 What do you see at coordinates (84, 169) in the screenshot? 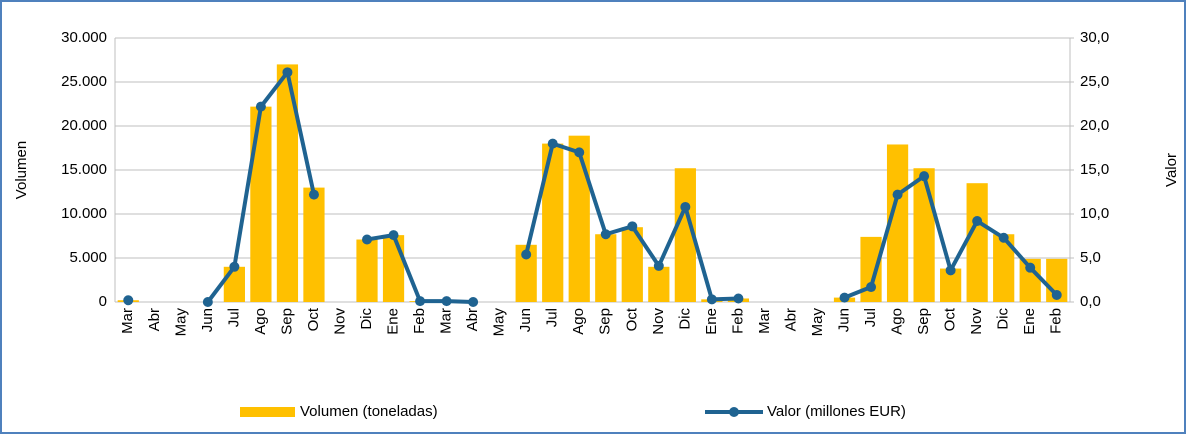
I see `y-tick-label: 15.000` at bounding box center [84, 169].